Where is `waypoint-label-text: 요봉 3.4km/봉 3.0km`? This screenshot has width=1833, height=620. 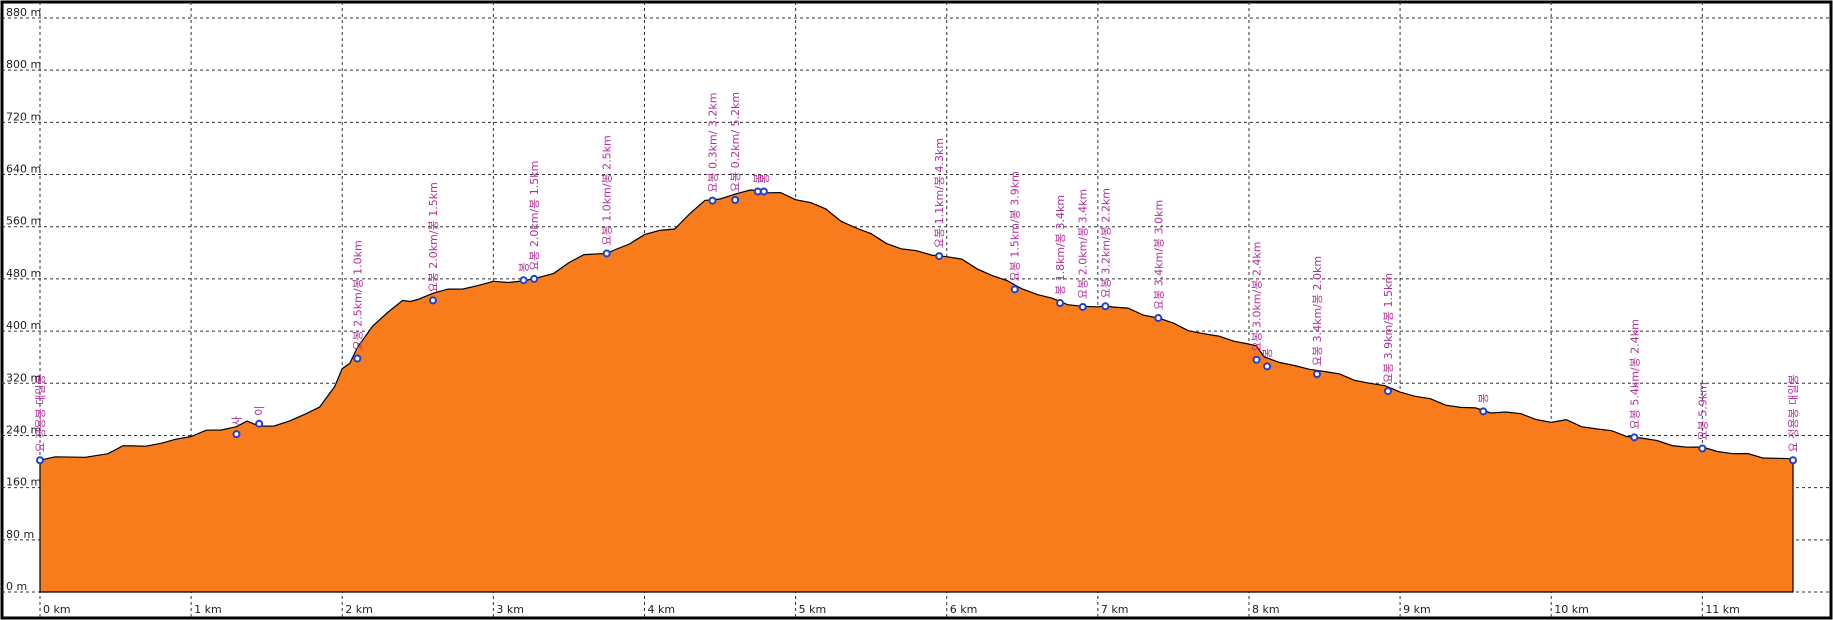
waypoint-label-text: 요봉 3.4km/봉 3.0km is located at coordinates (1158, 255).